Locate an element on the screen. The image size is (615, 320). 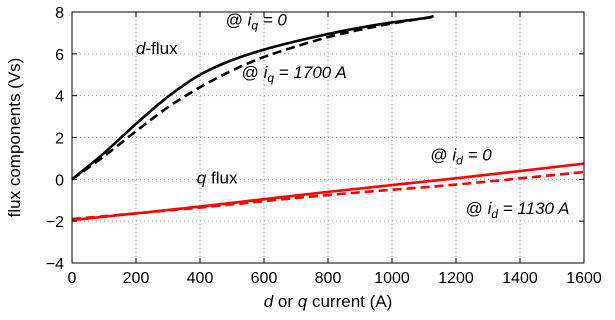
x-tick-label: 600 is located at coordinates (264, 278).